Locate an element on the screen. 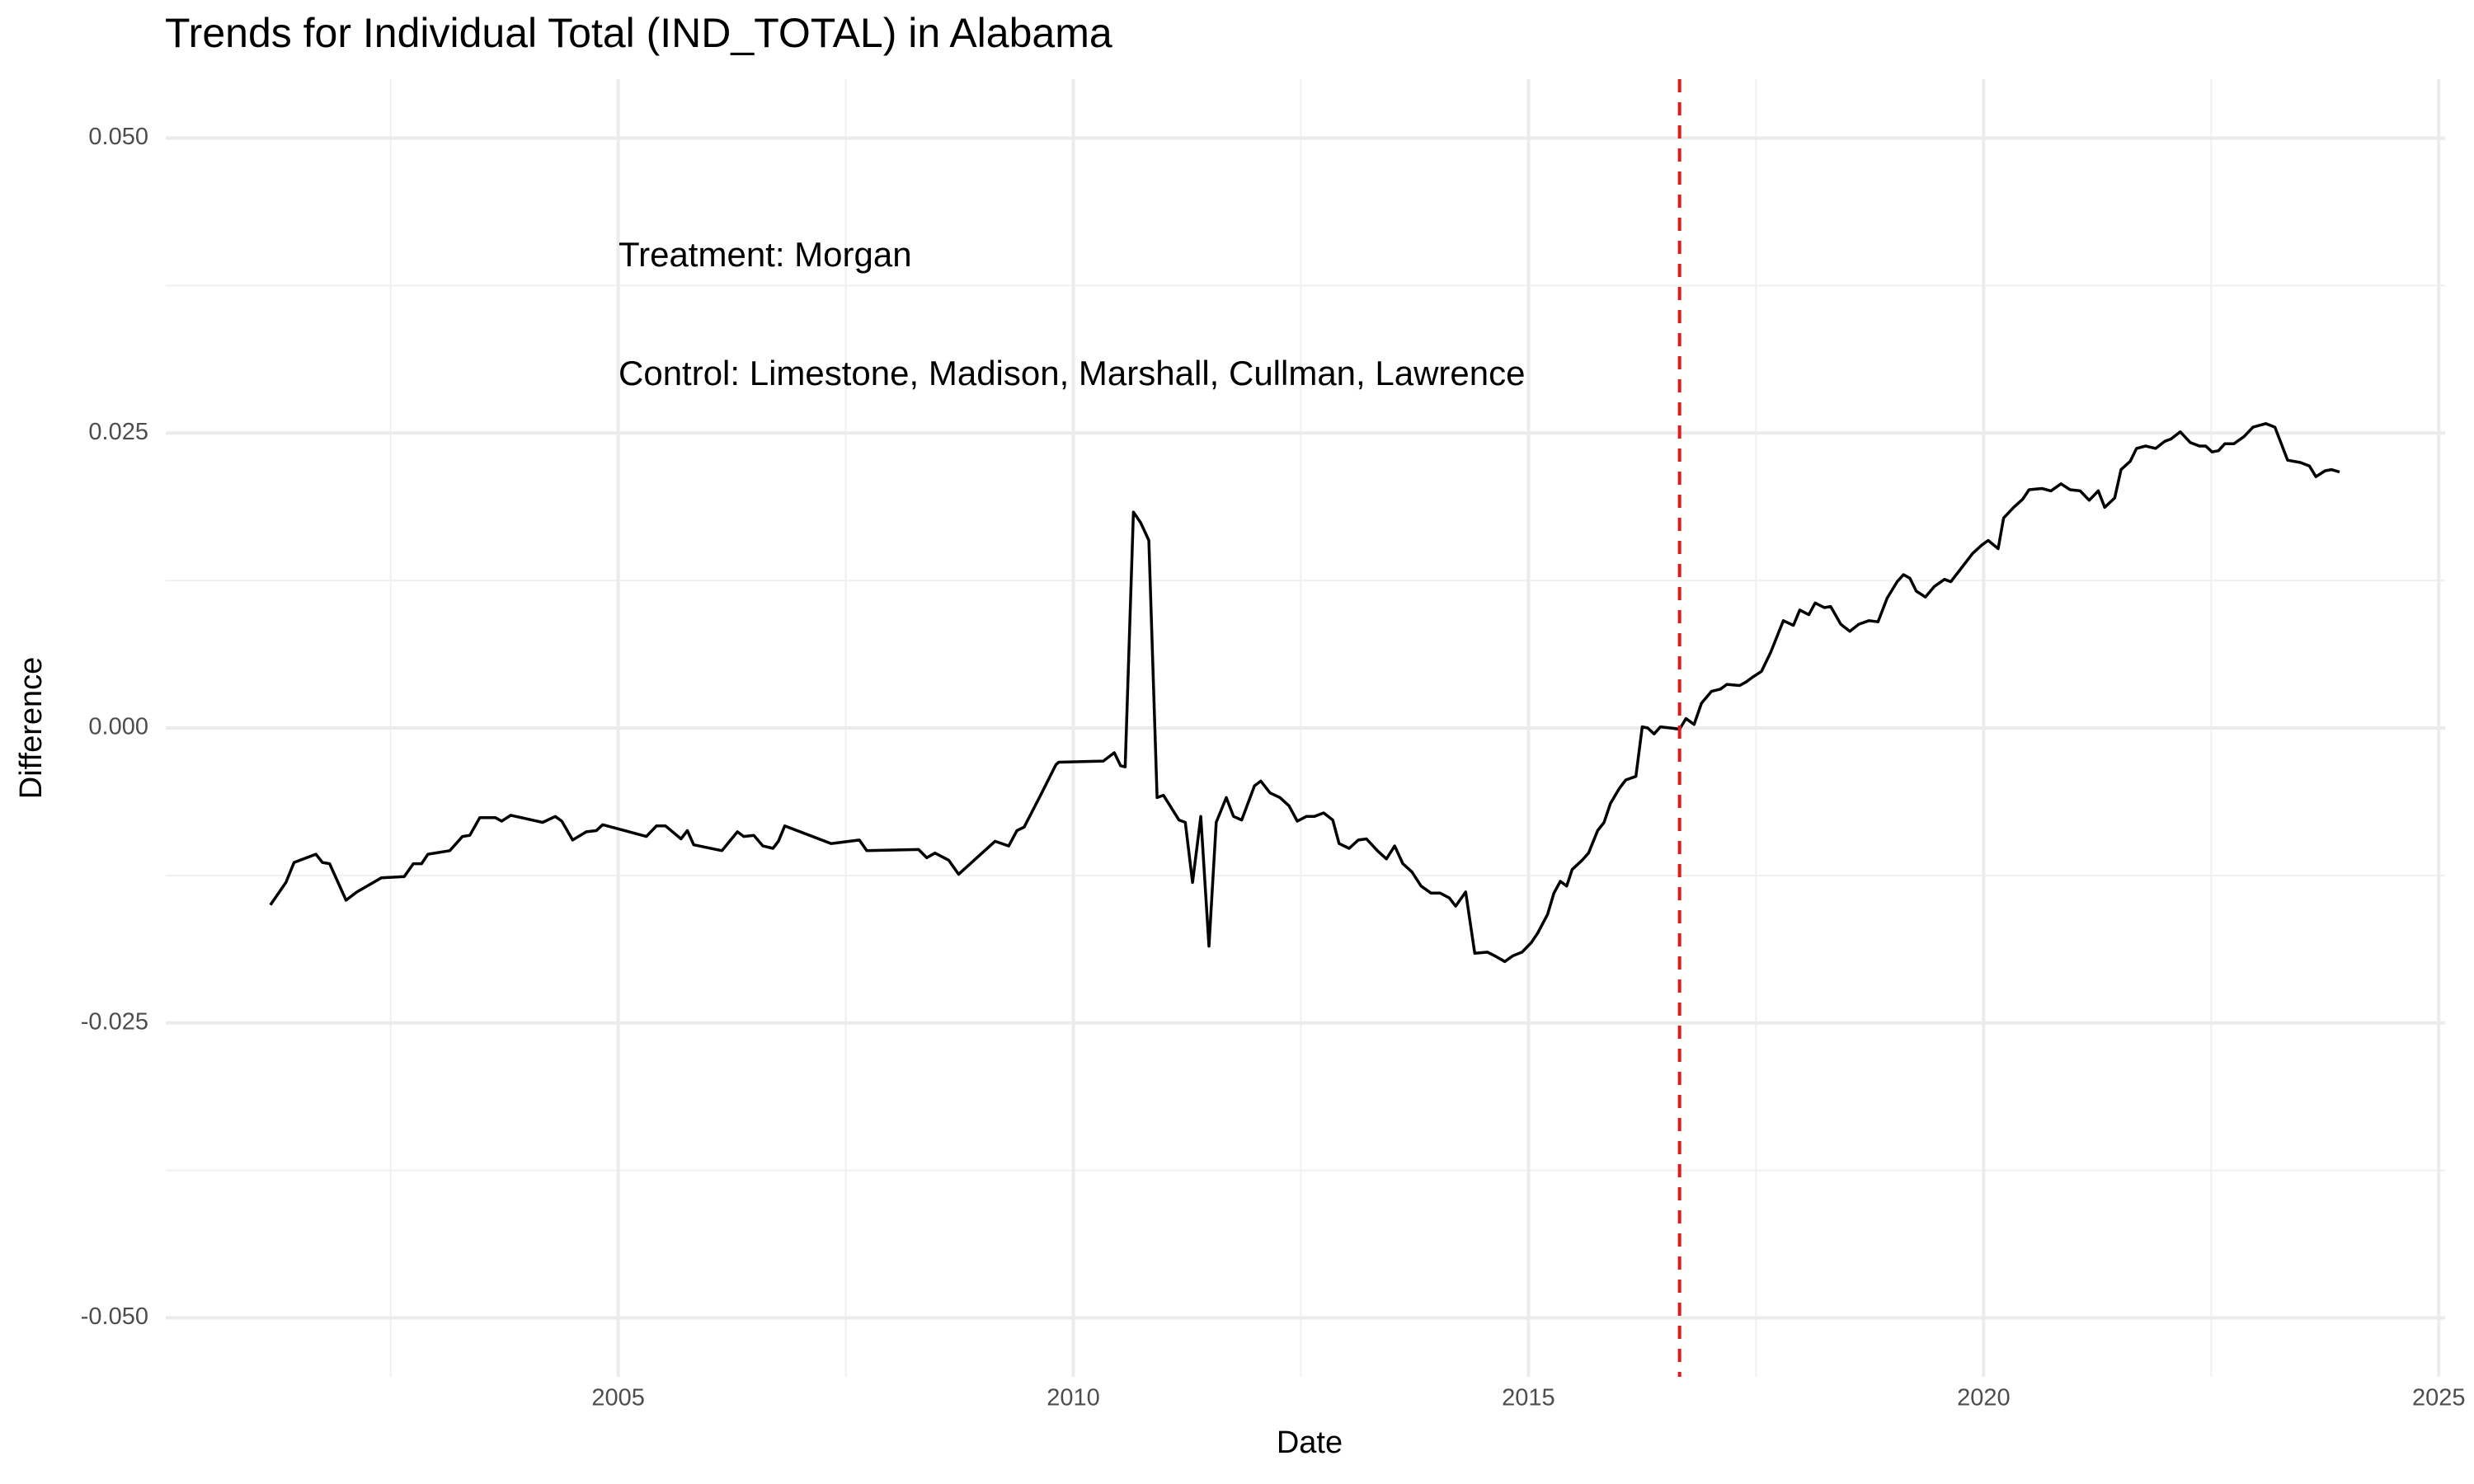  annotation: Treatment: Morgan is located at coordinates (765, 254).